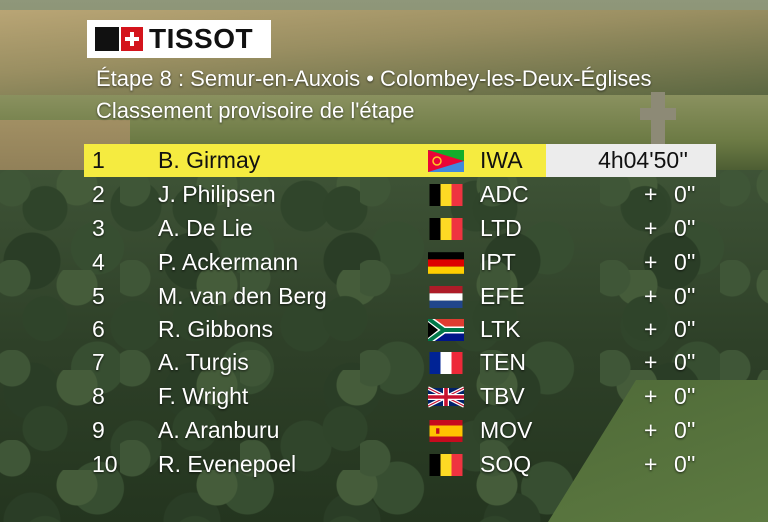 Image resolution: width=768 pixels, height=522 pixels. What do you see at coordinates (500, 329) in the screenshot?
I see `team-code: LTK` at bounding box center [500, 329].